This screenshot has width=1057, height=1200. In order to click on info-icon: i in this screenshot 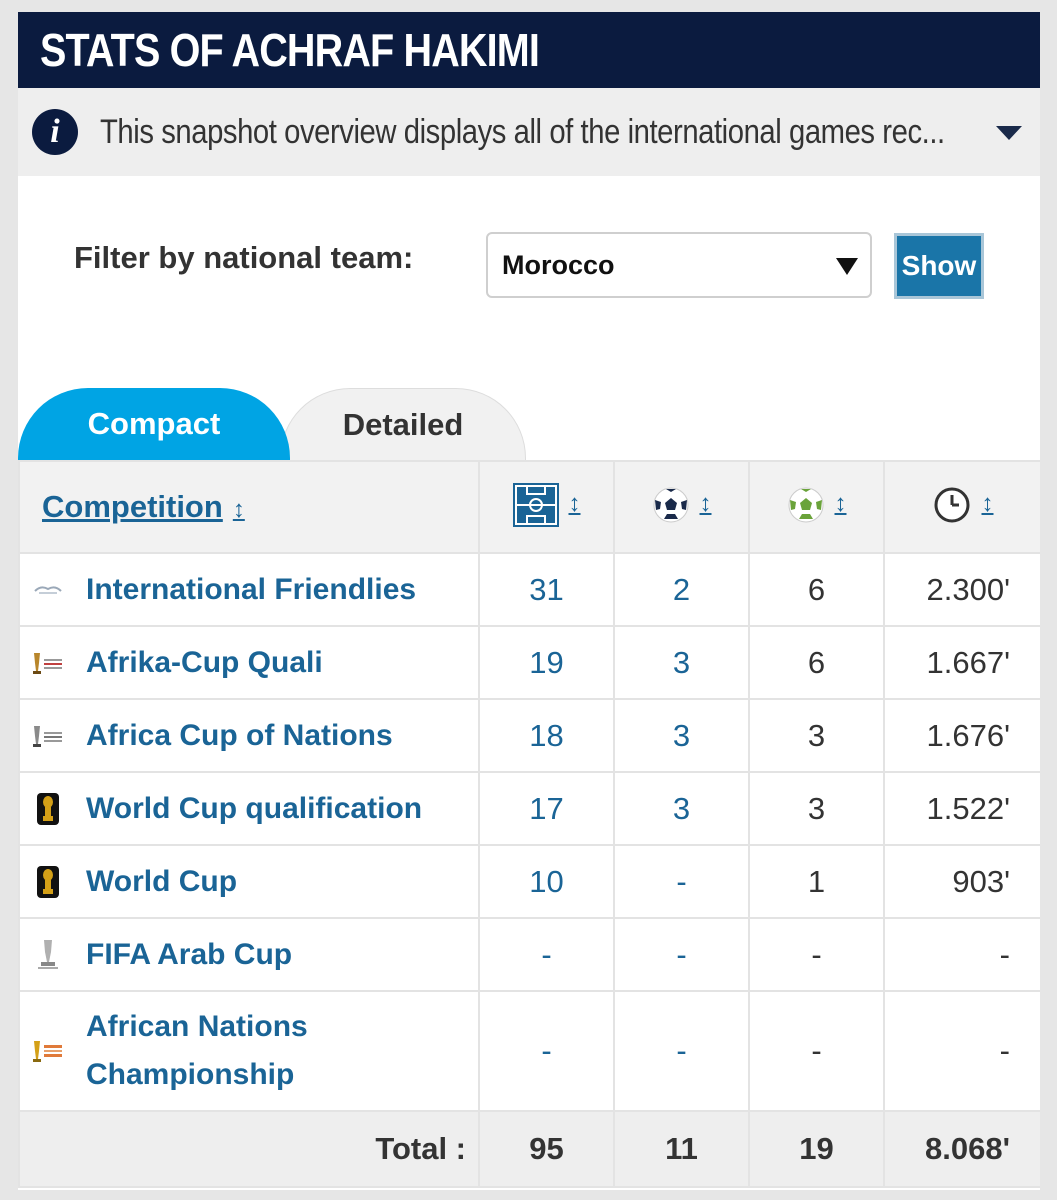, I will do `click(55, 132)`.